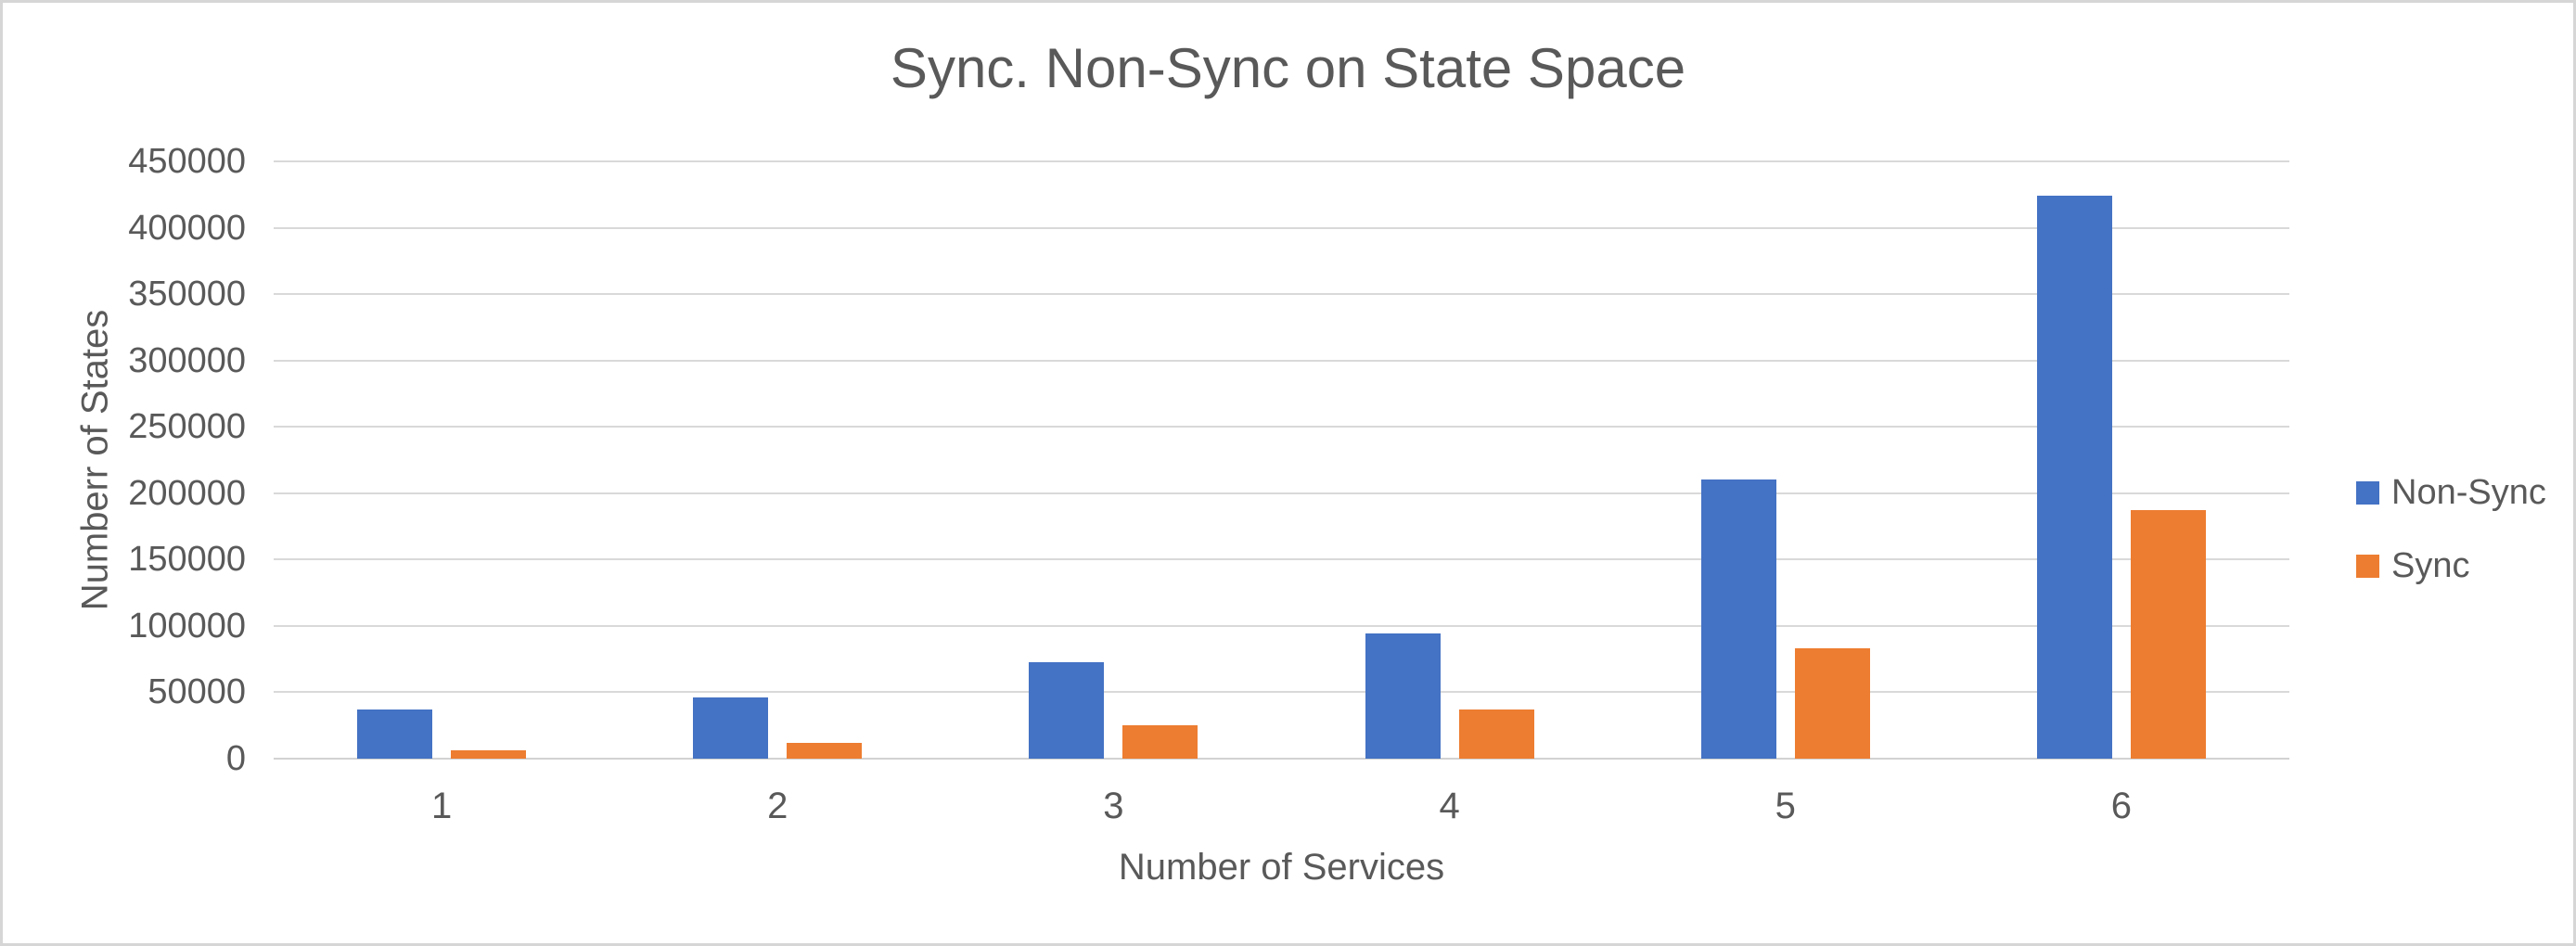  Describe the element at coordinates (1449, 806) in the screenshot. I see `x-axis-tick-label: 4` at that location.